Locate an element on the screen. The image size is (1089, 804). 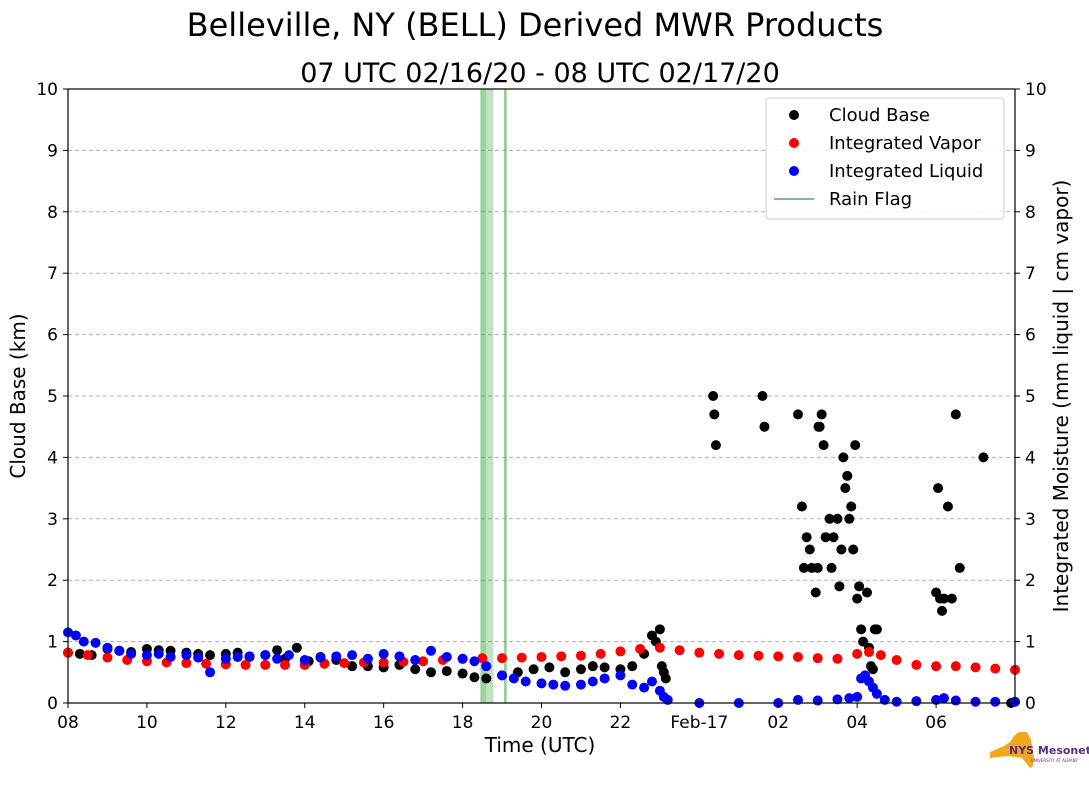
x-tick-label: 22 is located at coordinates (621, 723).